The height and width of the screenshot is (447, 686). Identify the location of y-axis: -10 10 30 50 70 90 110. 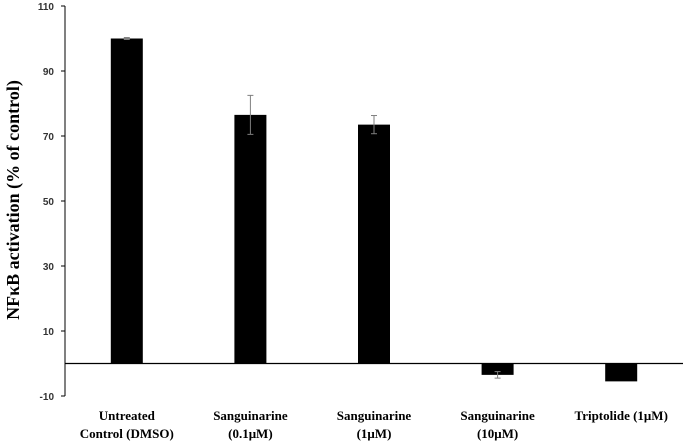
(52, 202).